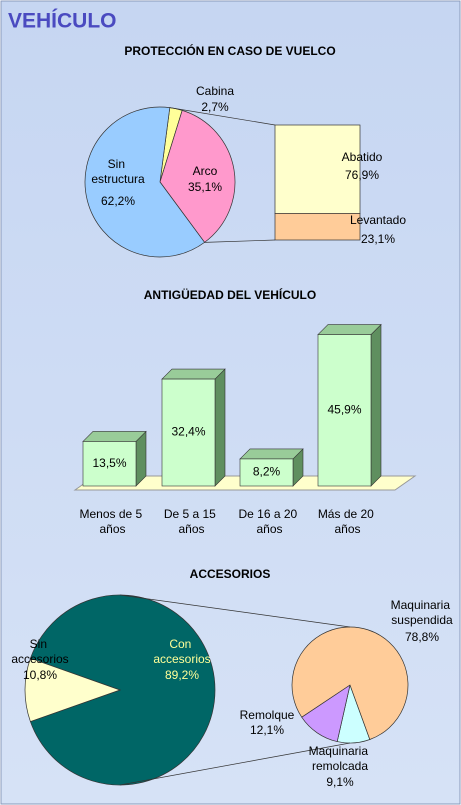  What do you see at coordinates (182, 675) in the screenshot?
I see `slice-value: 89,2%` at bounding box center [182, 675].